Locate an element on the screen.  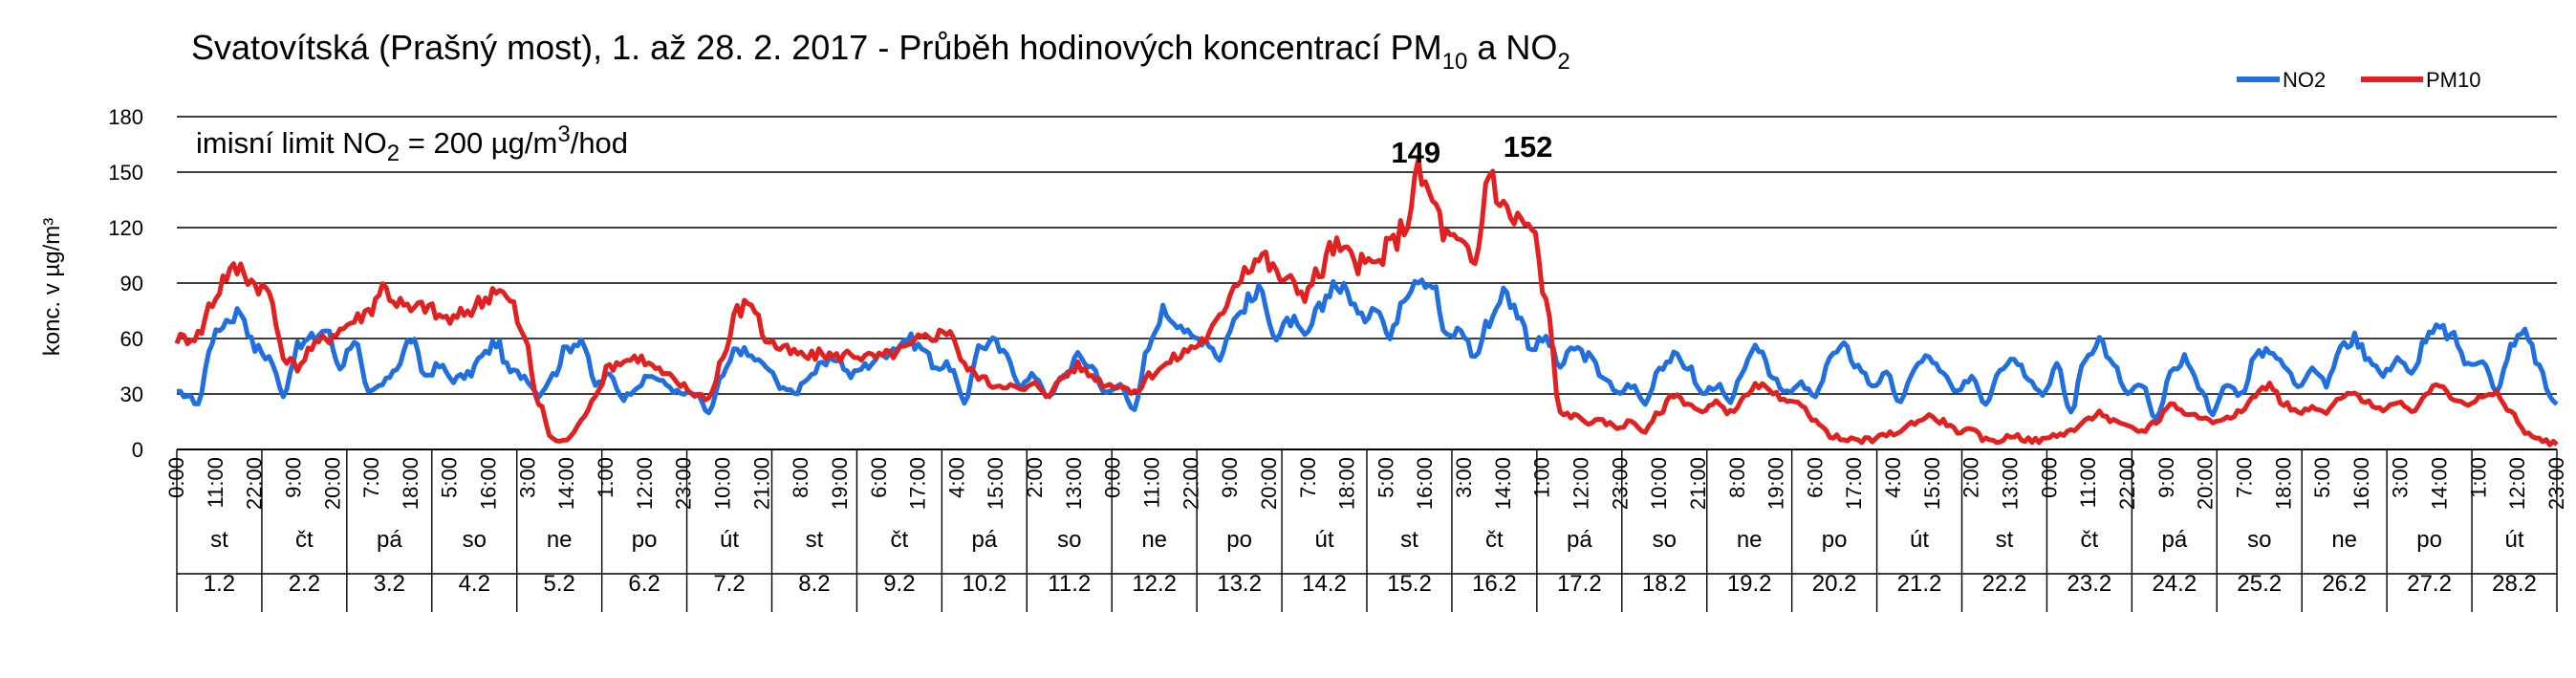
x-date-label: 16.2 is located at coordinates (1494, 584).